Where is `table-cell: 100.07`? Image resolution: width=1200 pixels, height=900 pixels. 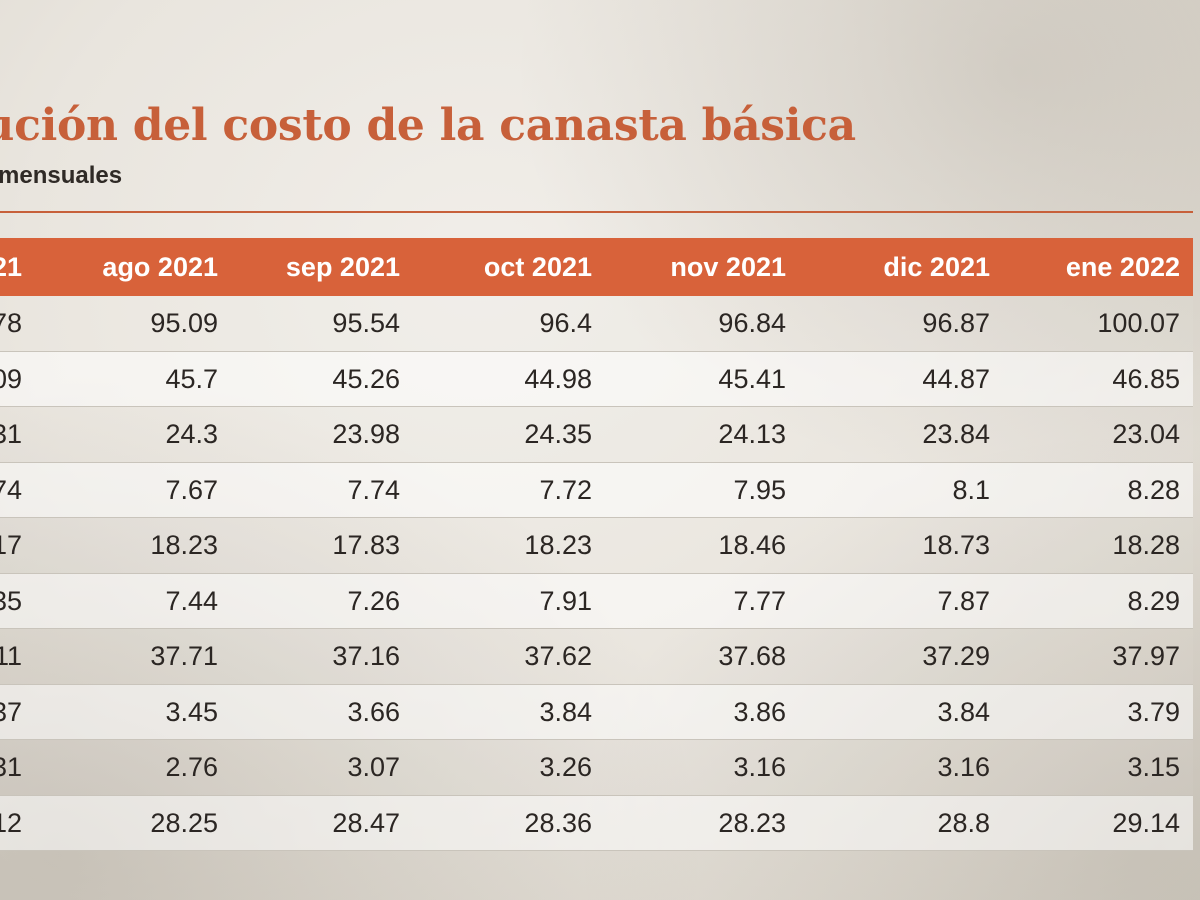
table-cell: 100.07 is located at coordinates (1138, 323).